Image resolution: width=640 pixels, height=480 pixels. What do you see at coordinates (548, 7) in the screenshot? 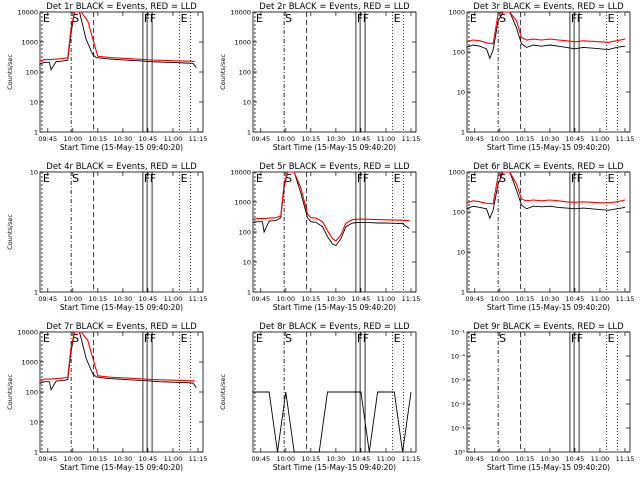
I see `chart-title: Det 3r BLACK = Events, RED = LLD` at bounding box center [548, 7].